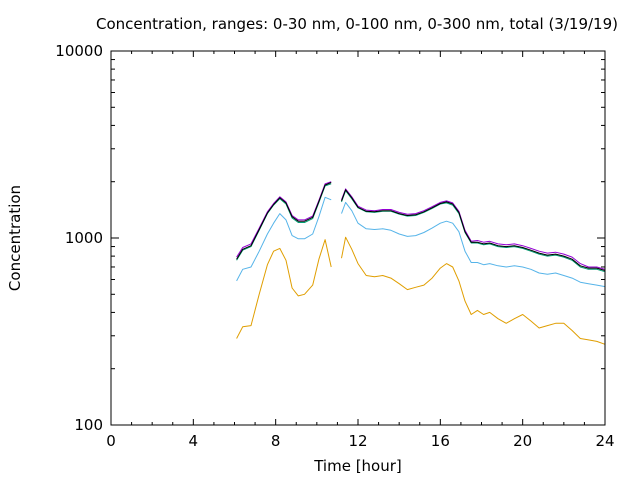 This screenshot has width=640, height=480. I want to click on x-tick-label: 12, so click(357, 441).